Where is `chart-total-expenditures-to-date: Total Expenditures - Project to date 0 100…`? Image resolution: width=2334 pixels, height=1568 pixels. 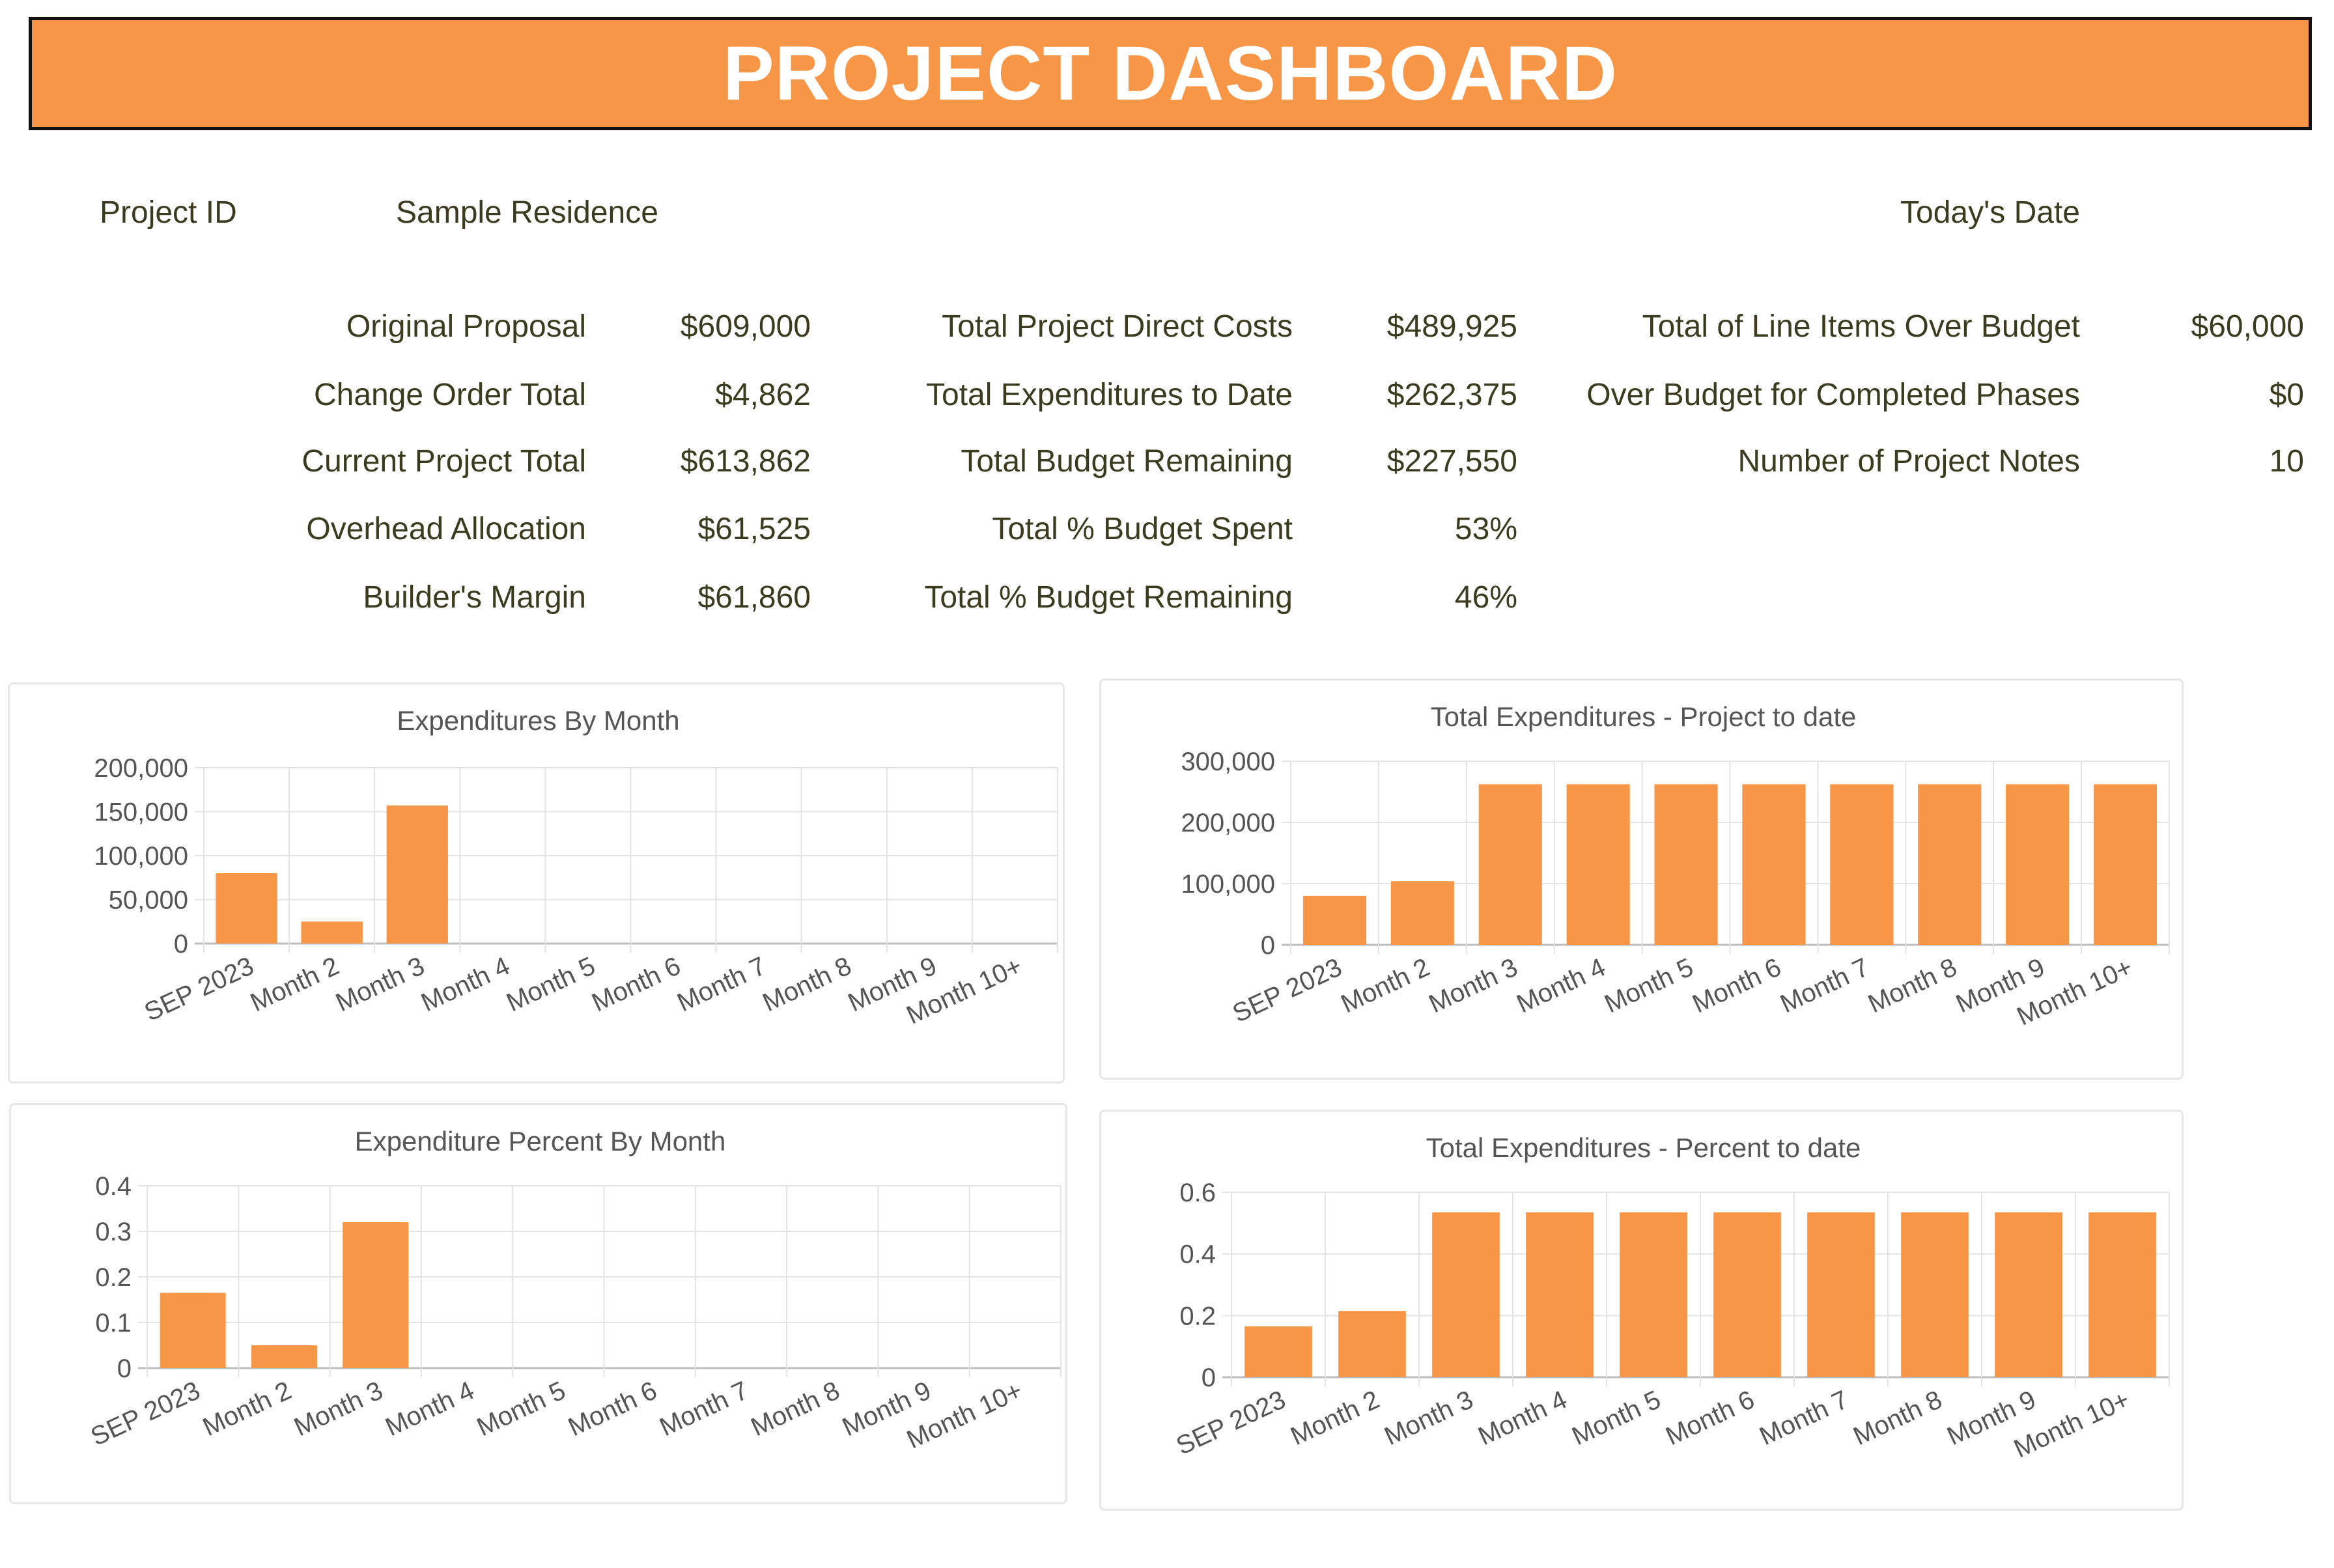
chart-total-expenditures-to-date: Total Expenditures - Project to date 0 100… is located at coordinates (1676, 866).